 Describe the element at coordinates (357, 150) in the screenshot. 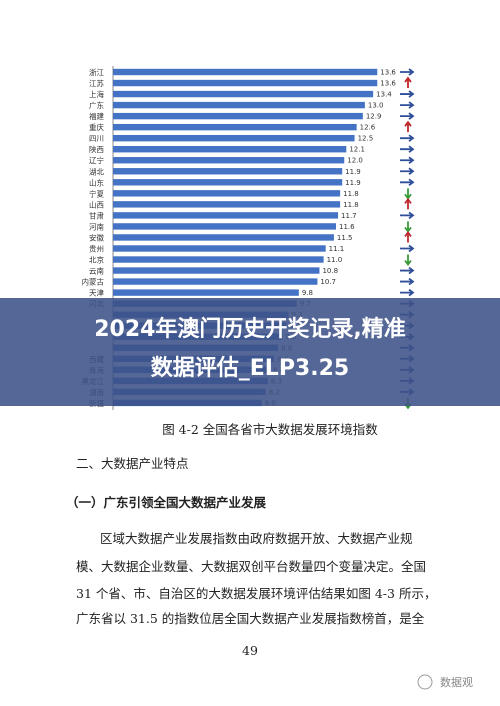

I see `value-label: 12.1` at that location.